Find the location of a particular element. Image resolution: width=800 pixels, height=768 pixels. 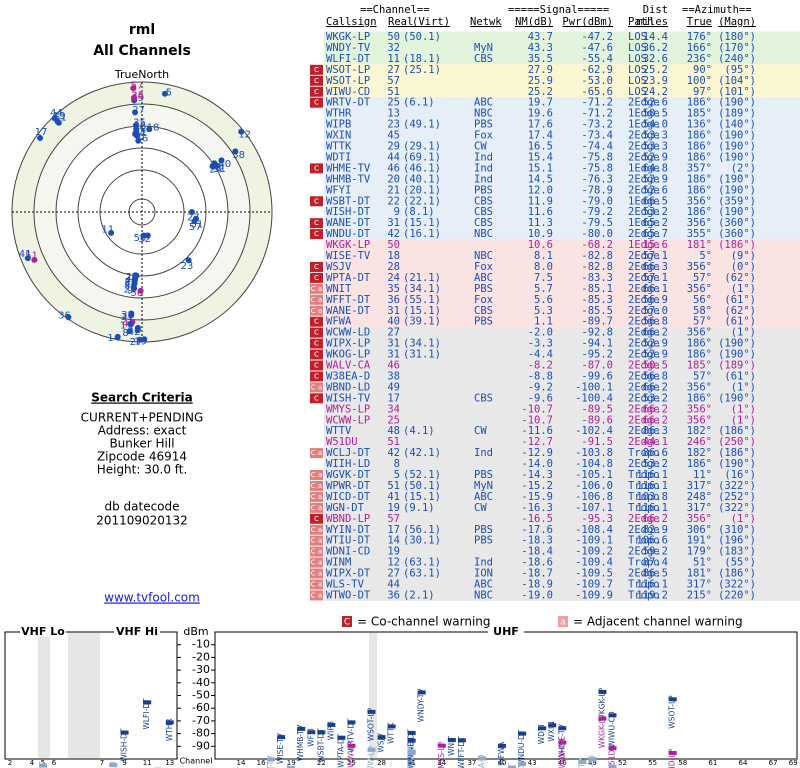

header: Path is located at coordinates (640, 22).